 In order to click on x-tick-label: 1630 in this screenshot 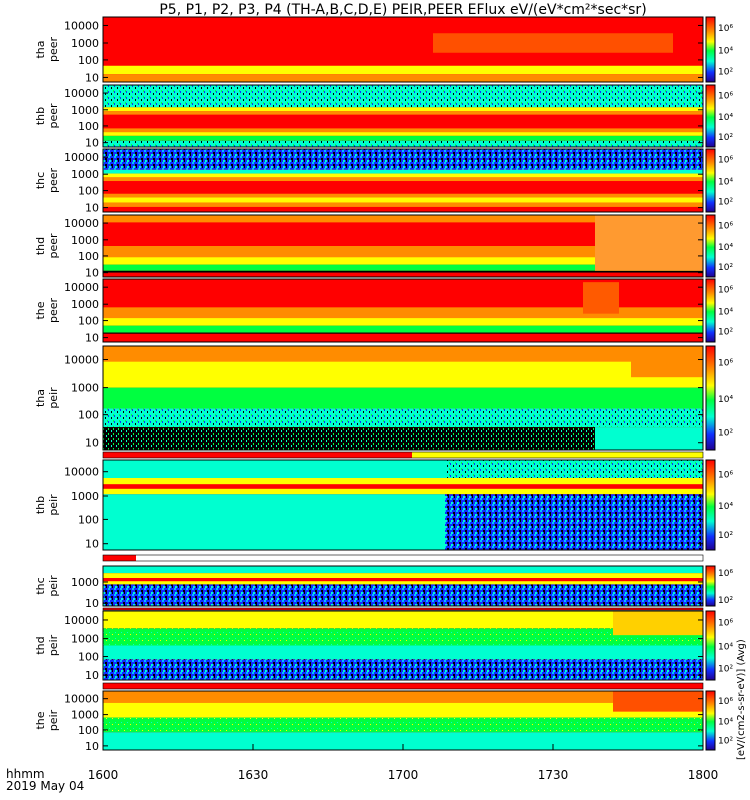, I will do `click(253, 775)`.